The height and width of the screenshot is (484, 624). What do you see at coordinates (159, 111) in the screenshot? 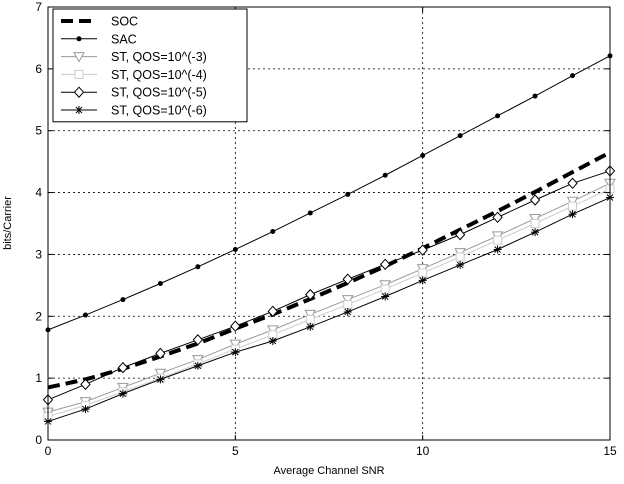
I see `legend-label: ST, QOS=10^(-6)` at bounding box center [159, 111].